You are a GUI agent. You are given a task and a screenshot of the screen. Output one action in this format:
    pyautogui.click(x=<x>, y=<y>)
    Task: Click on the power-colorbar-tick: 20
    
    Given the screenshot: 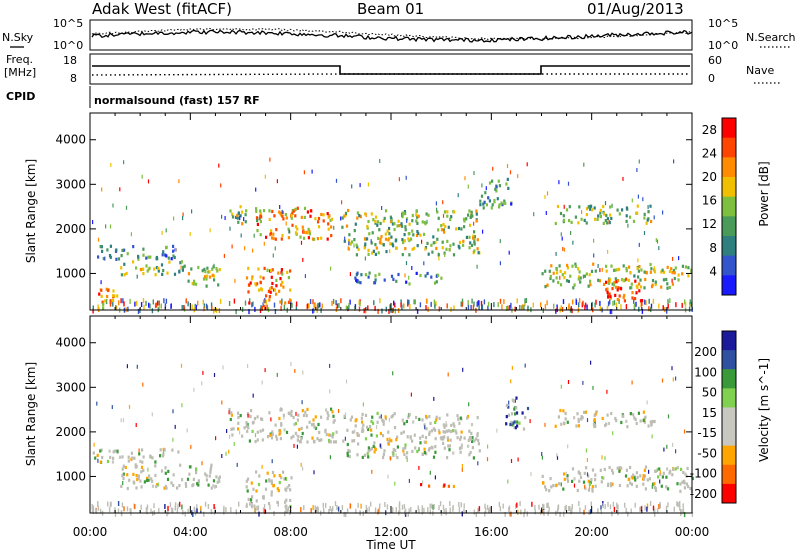 What is the action you would take?
    pyautogui.click(x=709, y=177)
    